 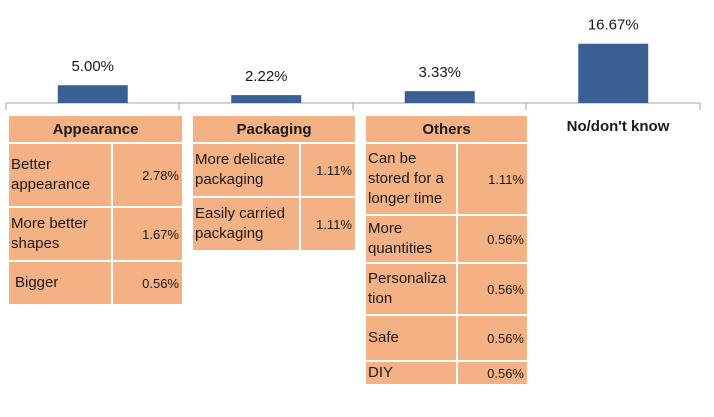 What do you see at coordinates (439, 72) in the screenshot?
I see `bar-value-label: 3.33%` at bounding box center [439, 72].